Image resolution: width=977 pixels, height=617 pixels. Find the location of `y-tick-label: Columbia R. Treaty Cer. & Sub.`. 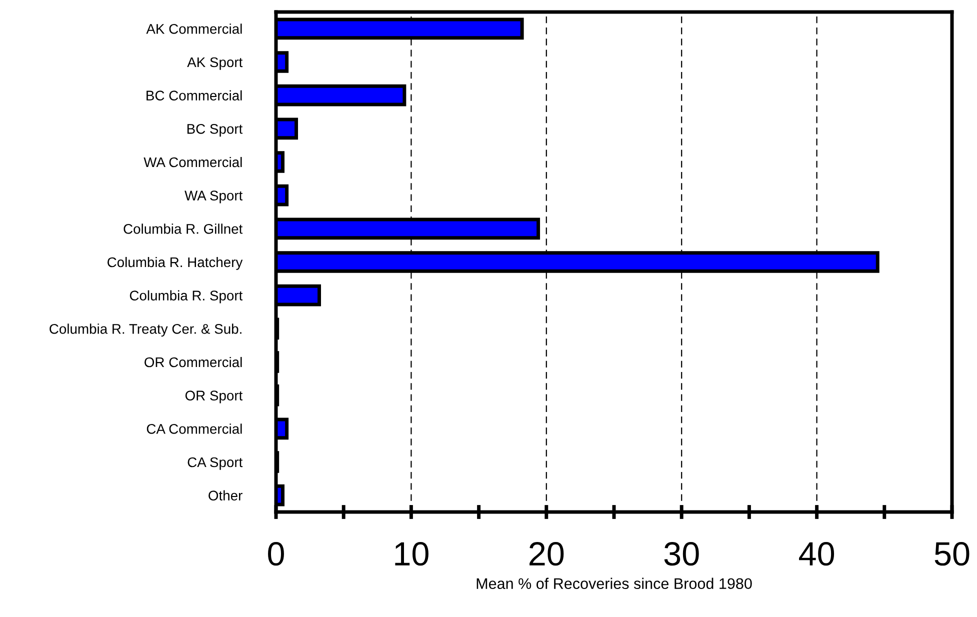

y-tick-label: Columbia R. Treaty Cer. & Sub. is located at coordinates (146, 330).